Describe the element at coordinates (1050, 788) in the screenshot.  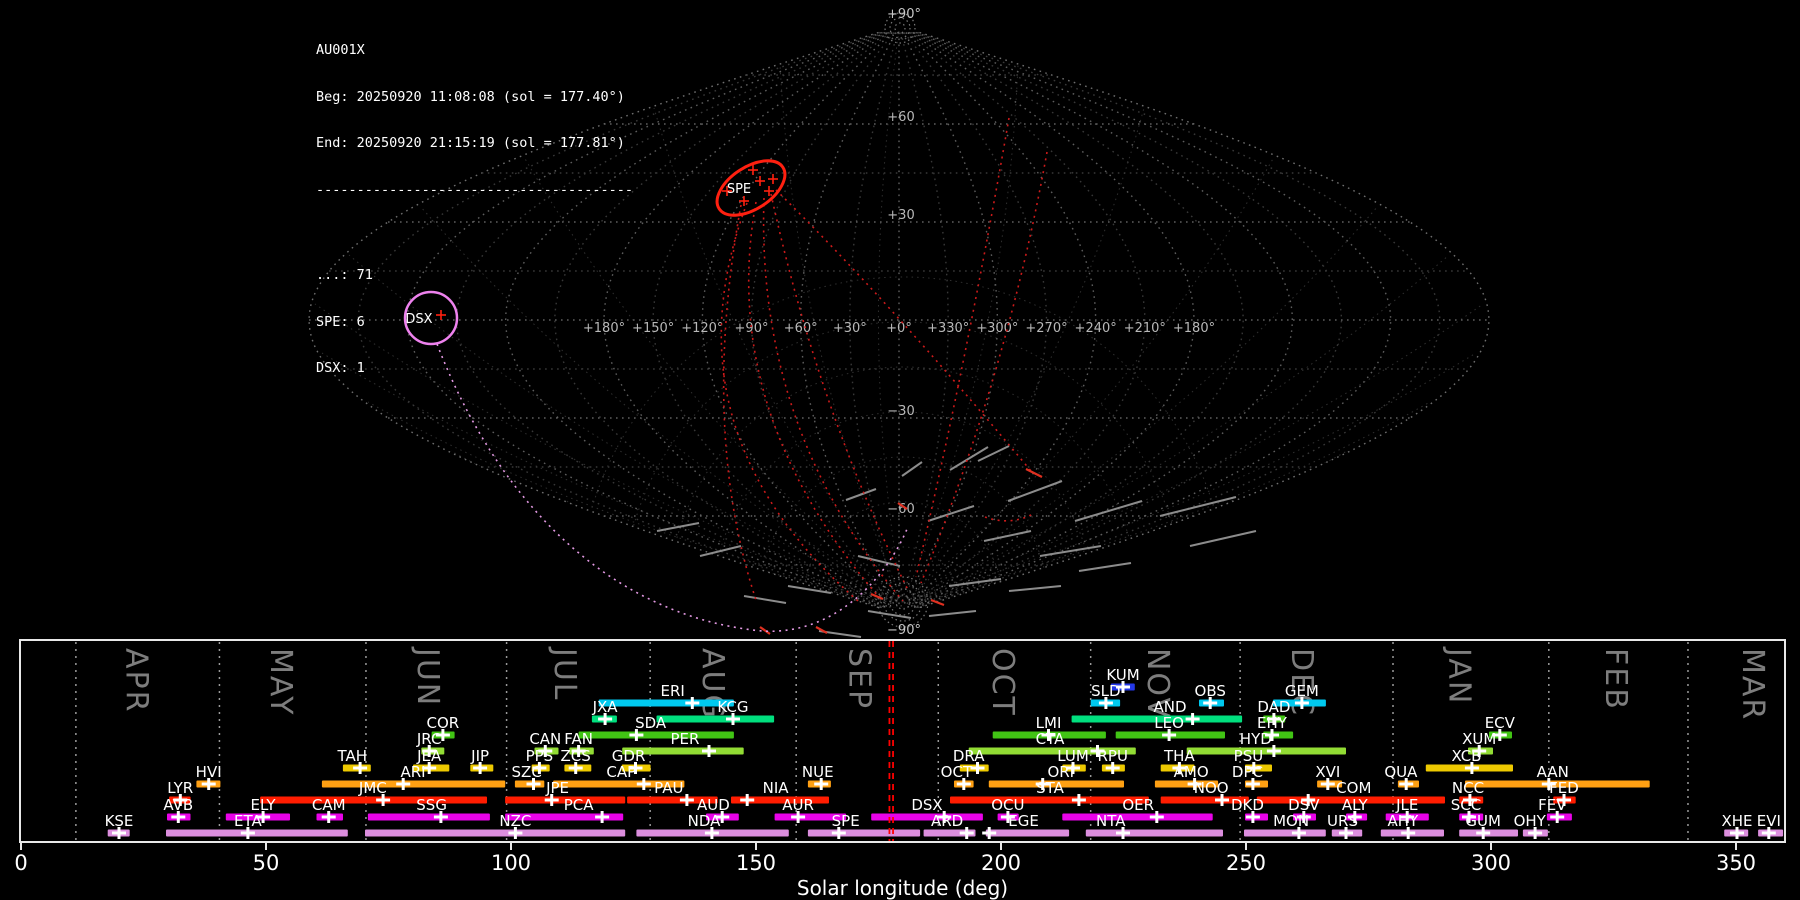
I see `shower-label-STA: STA` at that location.